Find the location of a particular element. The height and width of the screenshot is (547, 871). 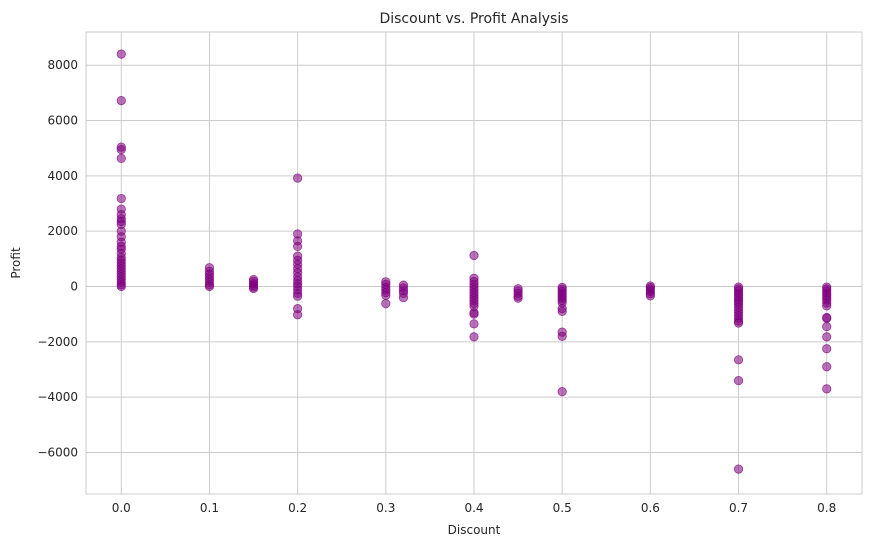

x-tick-label: 0.4 is located at coordinates (473, 508).